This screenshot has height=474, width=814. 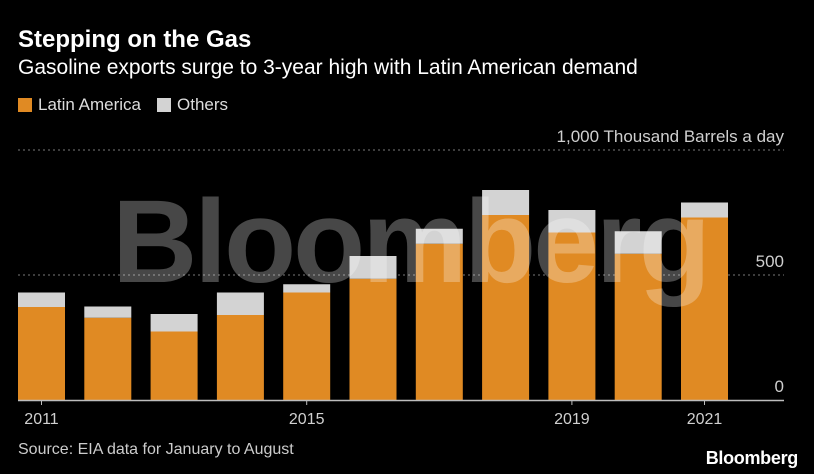 I want to click on y-tick-label-500: 500, so click(x=770, y=261).